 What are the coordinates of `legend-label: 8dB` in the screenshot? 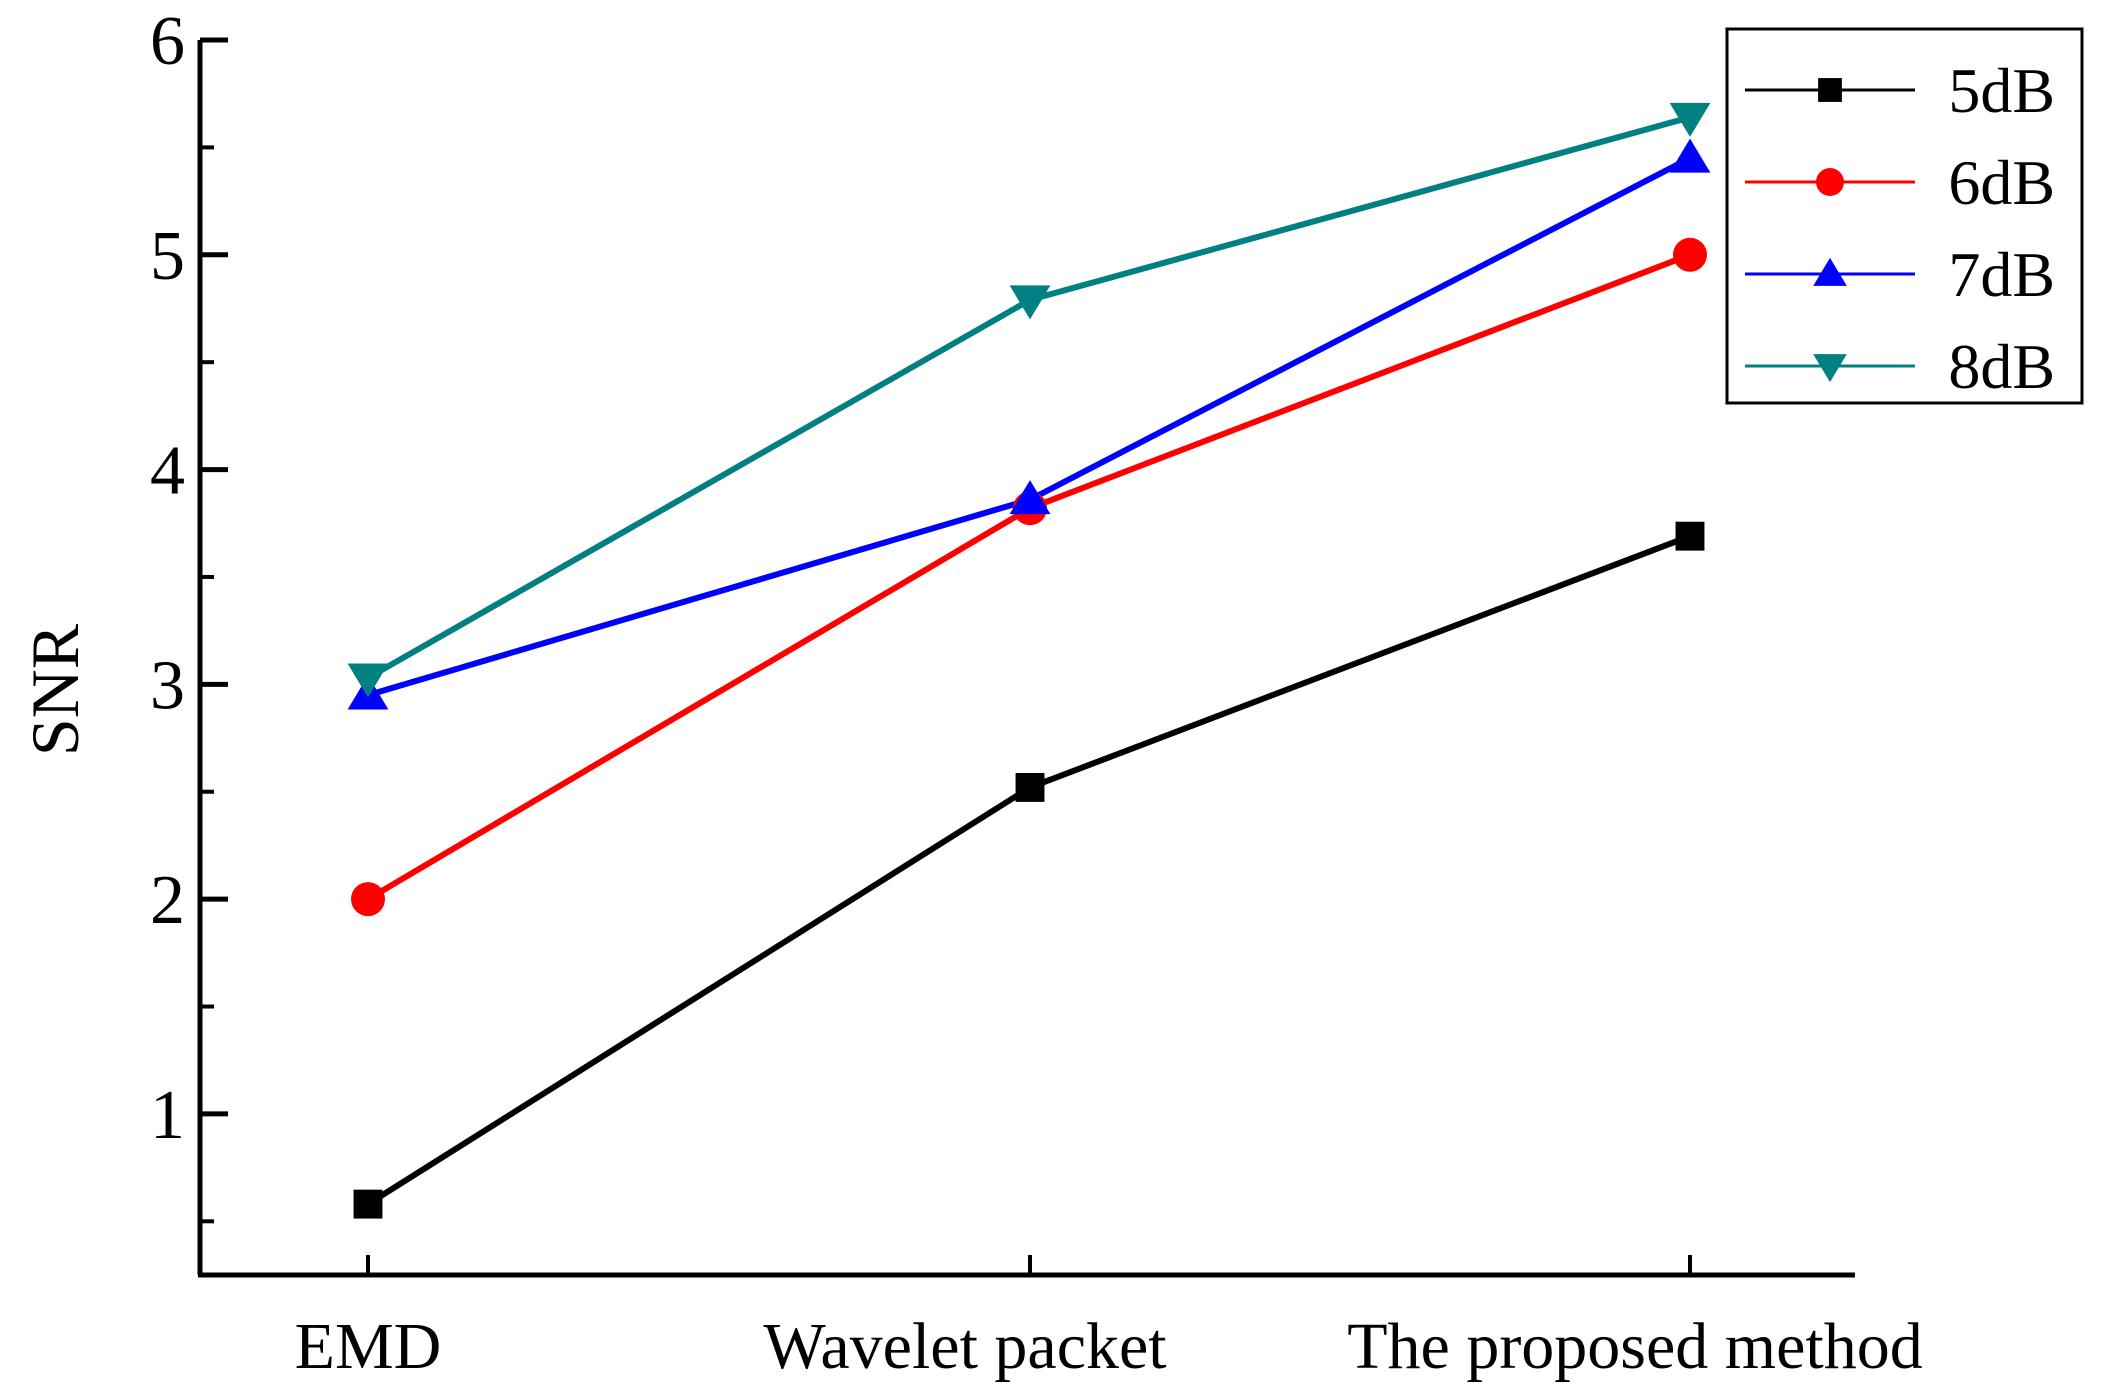 It's located at (2001, 366).